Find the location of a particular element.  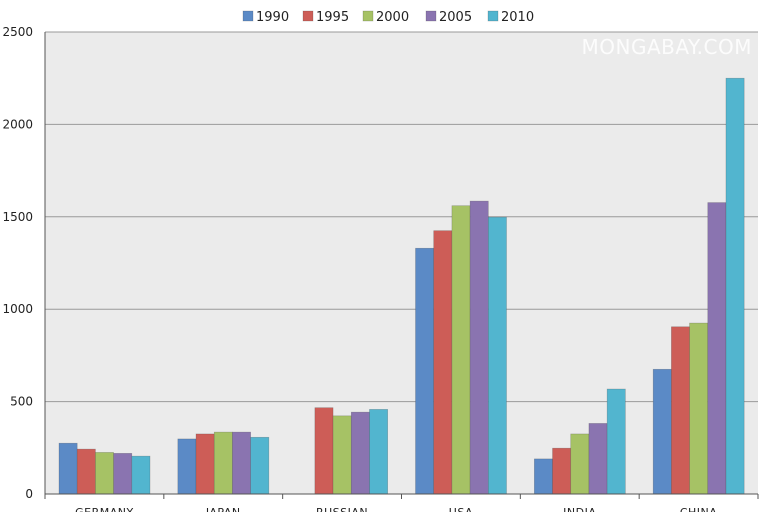

bar-usa-1995 is located at coordinates (443, 362).